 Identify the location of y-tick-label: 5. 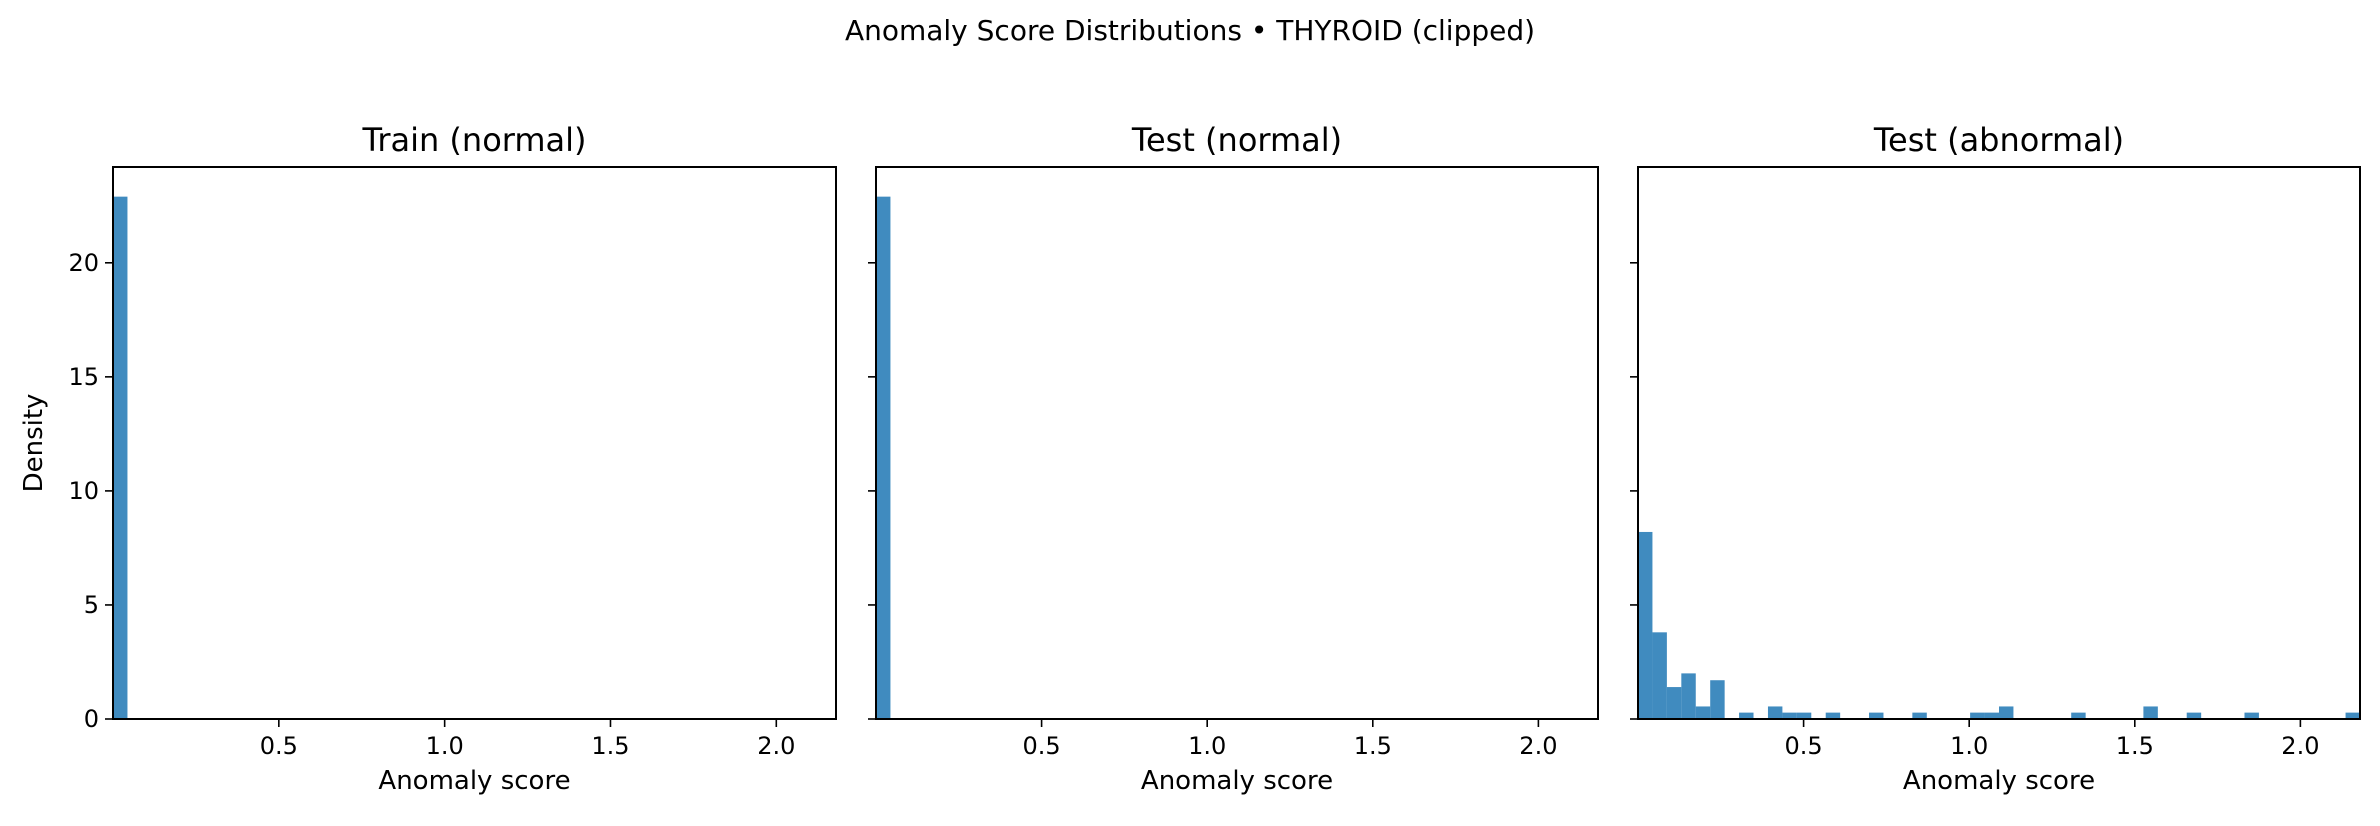
(91, 605).